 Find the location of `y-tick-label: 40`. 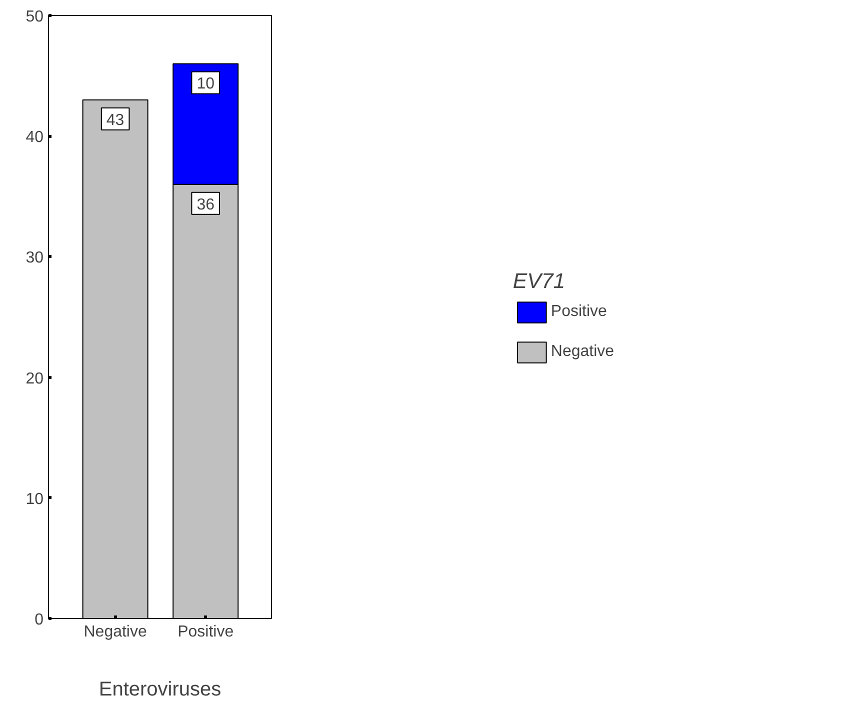

y-tick-label: 40 is located at coordinates (35, 137).